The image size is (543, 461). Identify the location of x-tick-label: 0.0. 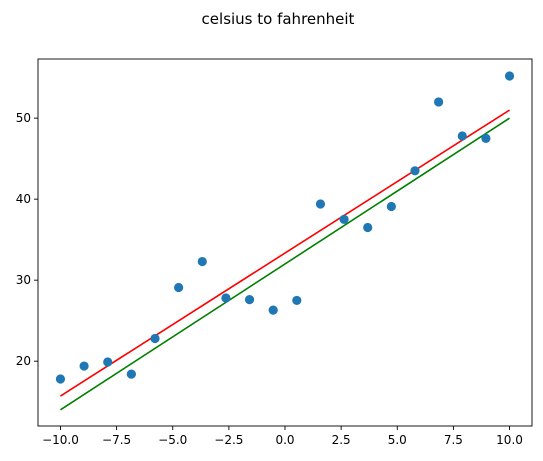
(284, 440).